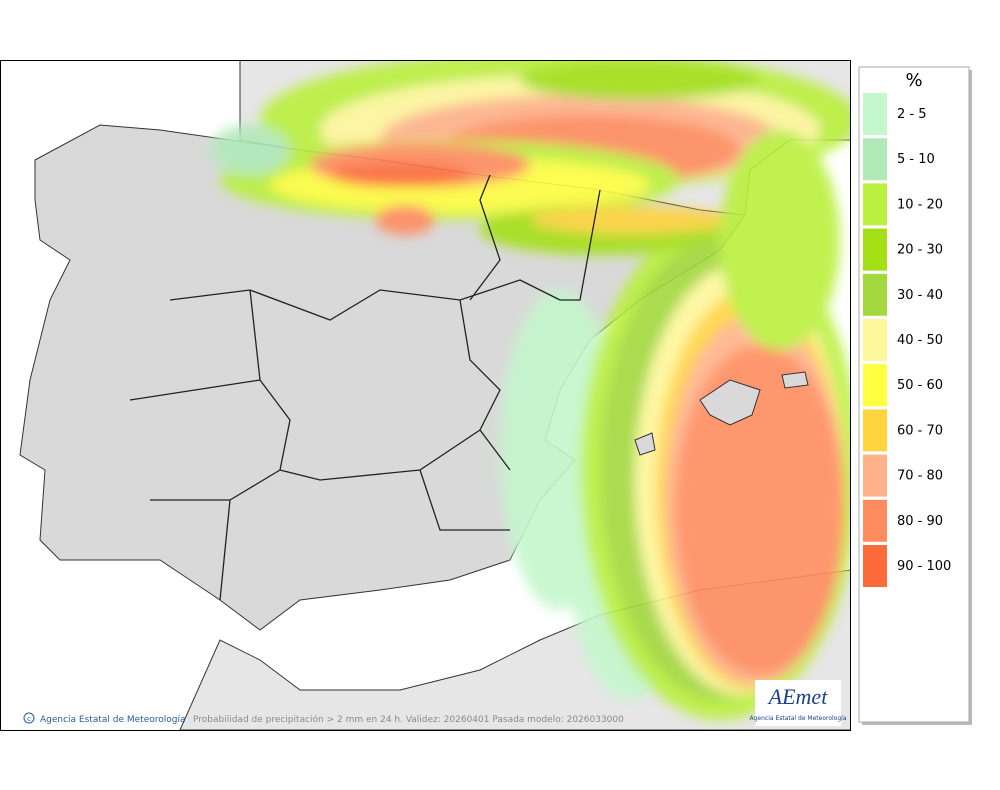  What do you see at coordinates (924, 566) in the screenshot?
I see `legend-label: 90 - 100` at bounding box center [924, 566].